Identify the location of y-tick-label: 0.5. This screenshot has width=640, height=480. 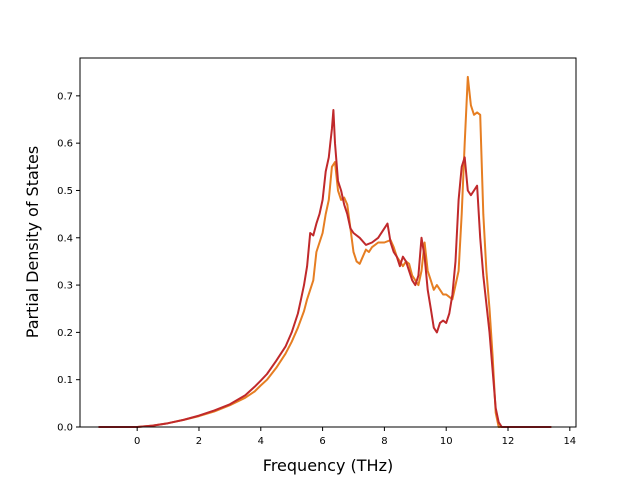
(65, 191).